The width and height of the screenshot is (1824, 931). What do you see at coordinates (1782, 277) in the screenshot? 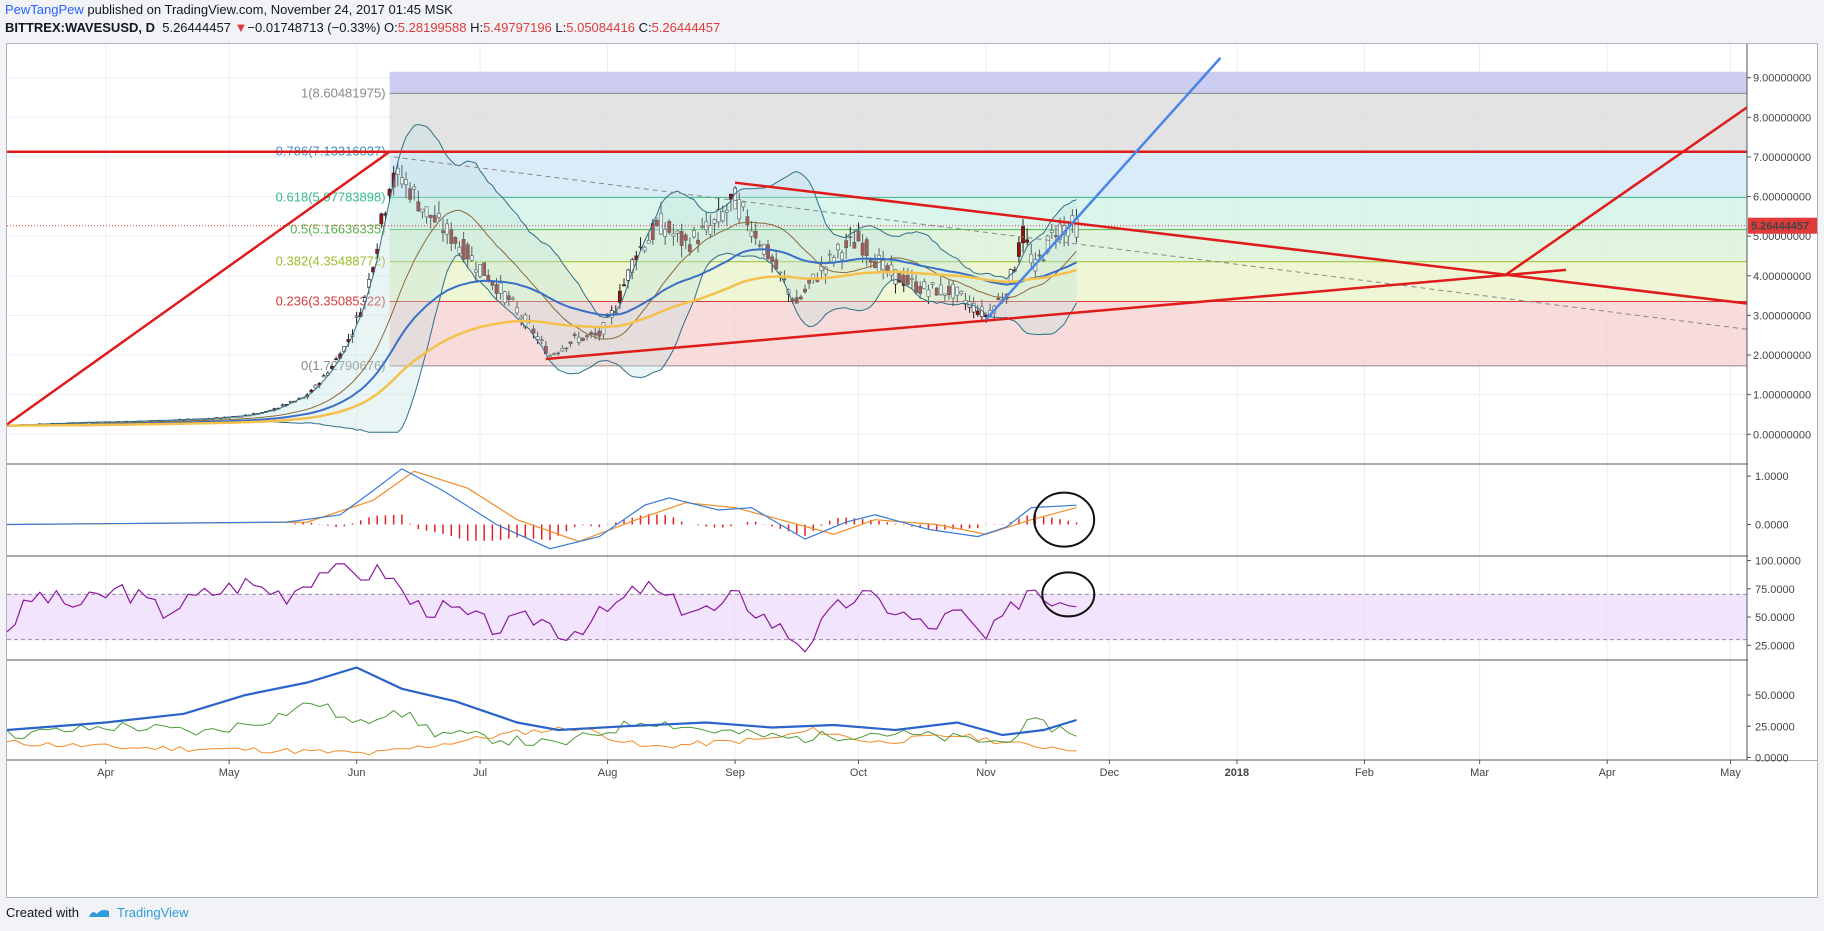
I see `price-axis-label: 4.00000000` at bounding box center [1782, 277].